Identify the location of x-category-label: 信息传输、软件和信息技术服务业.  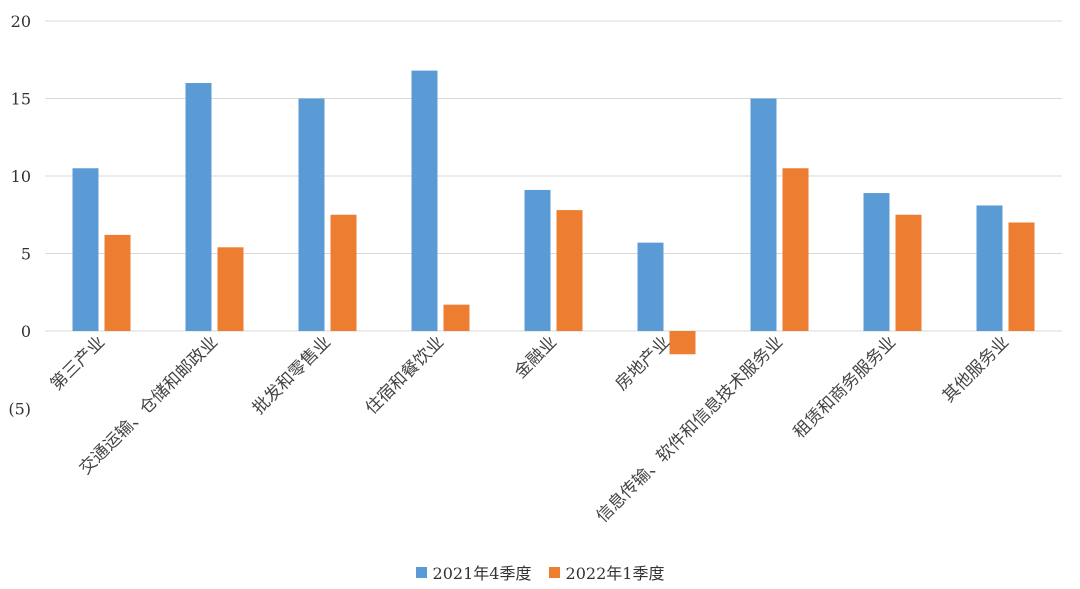
(690, 429).